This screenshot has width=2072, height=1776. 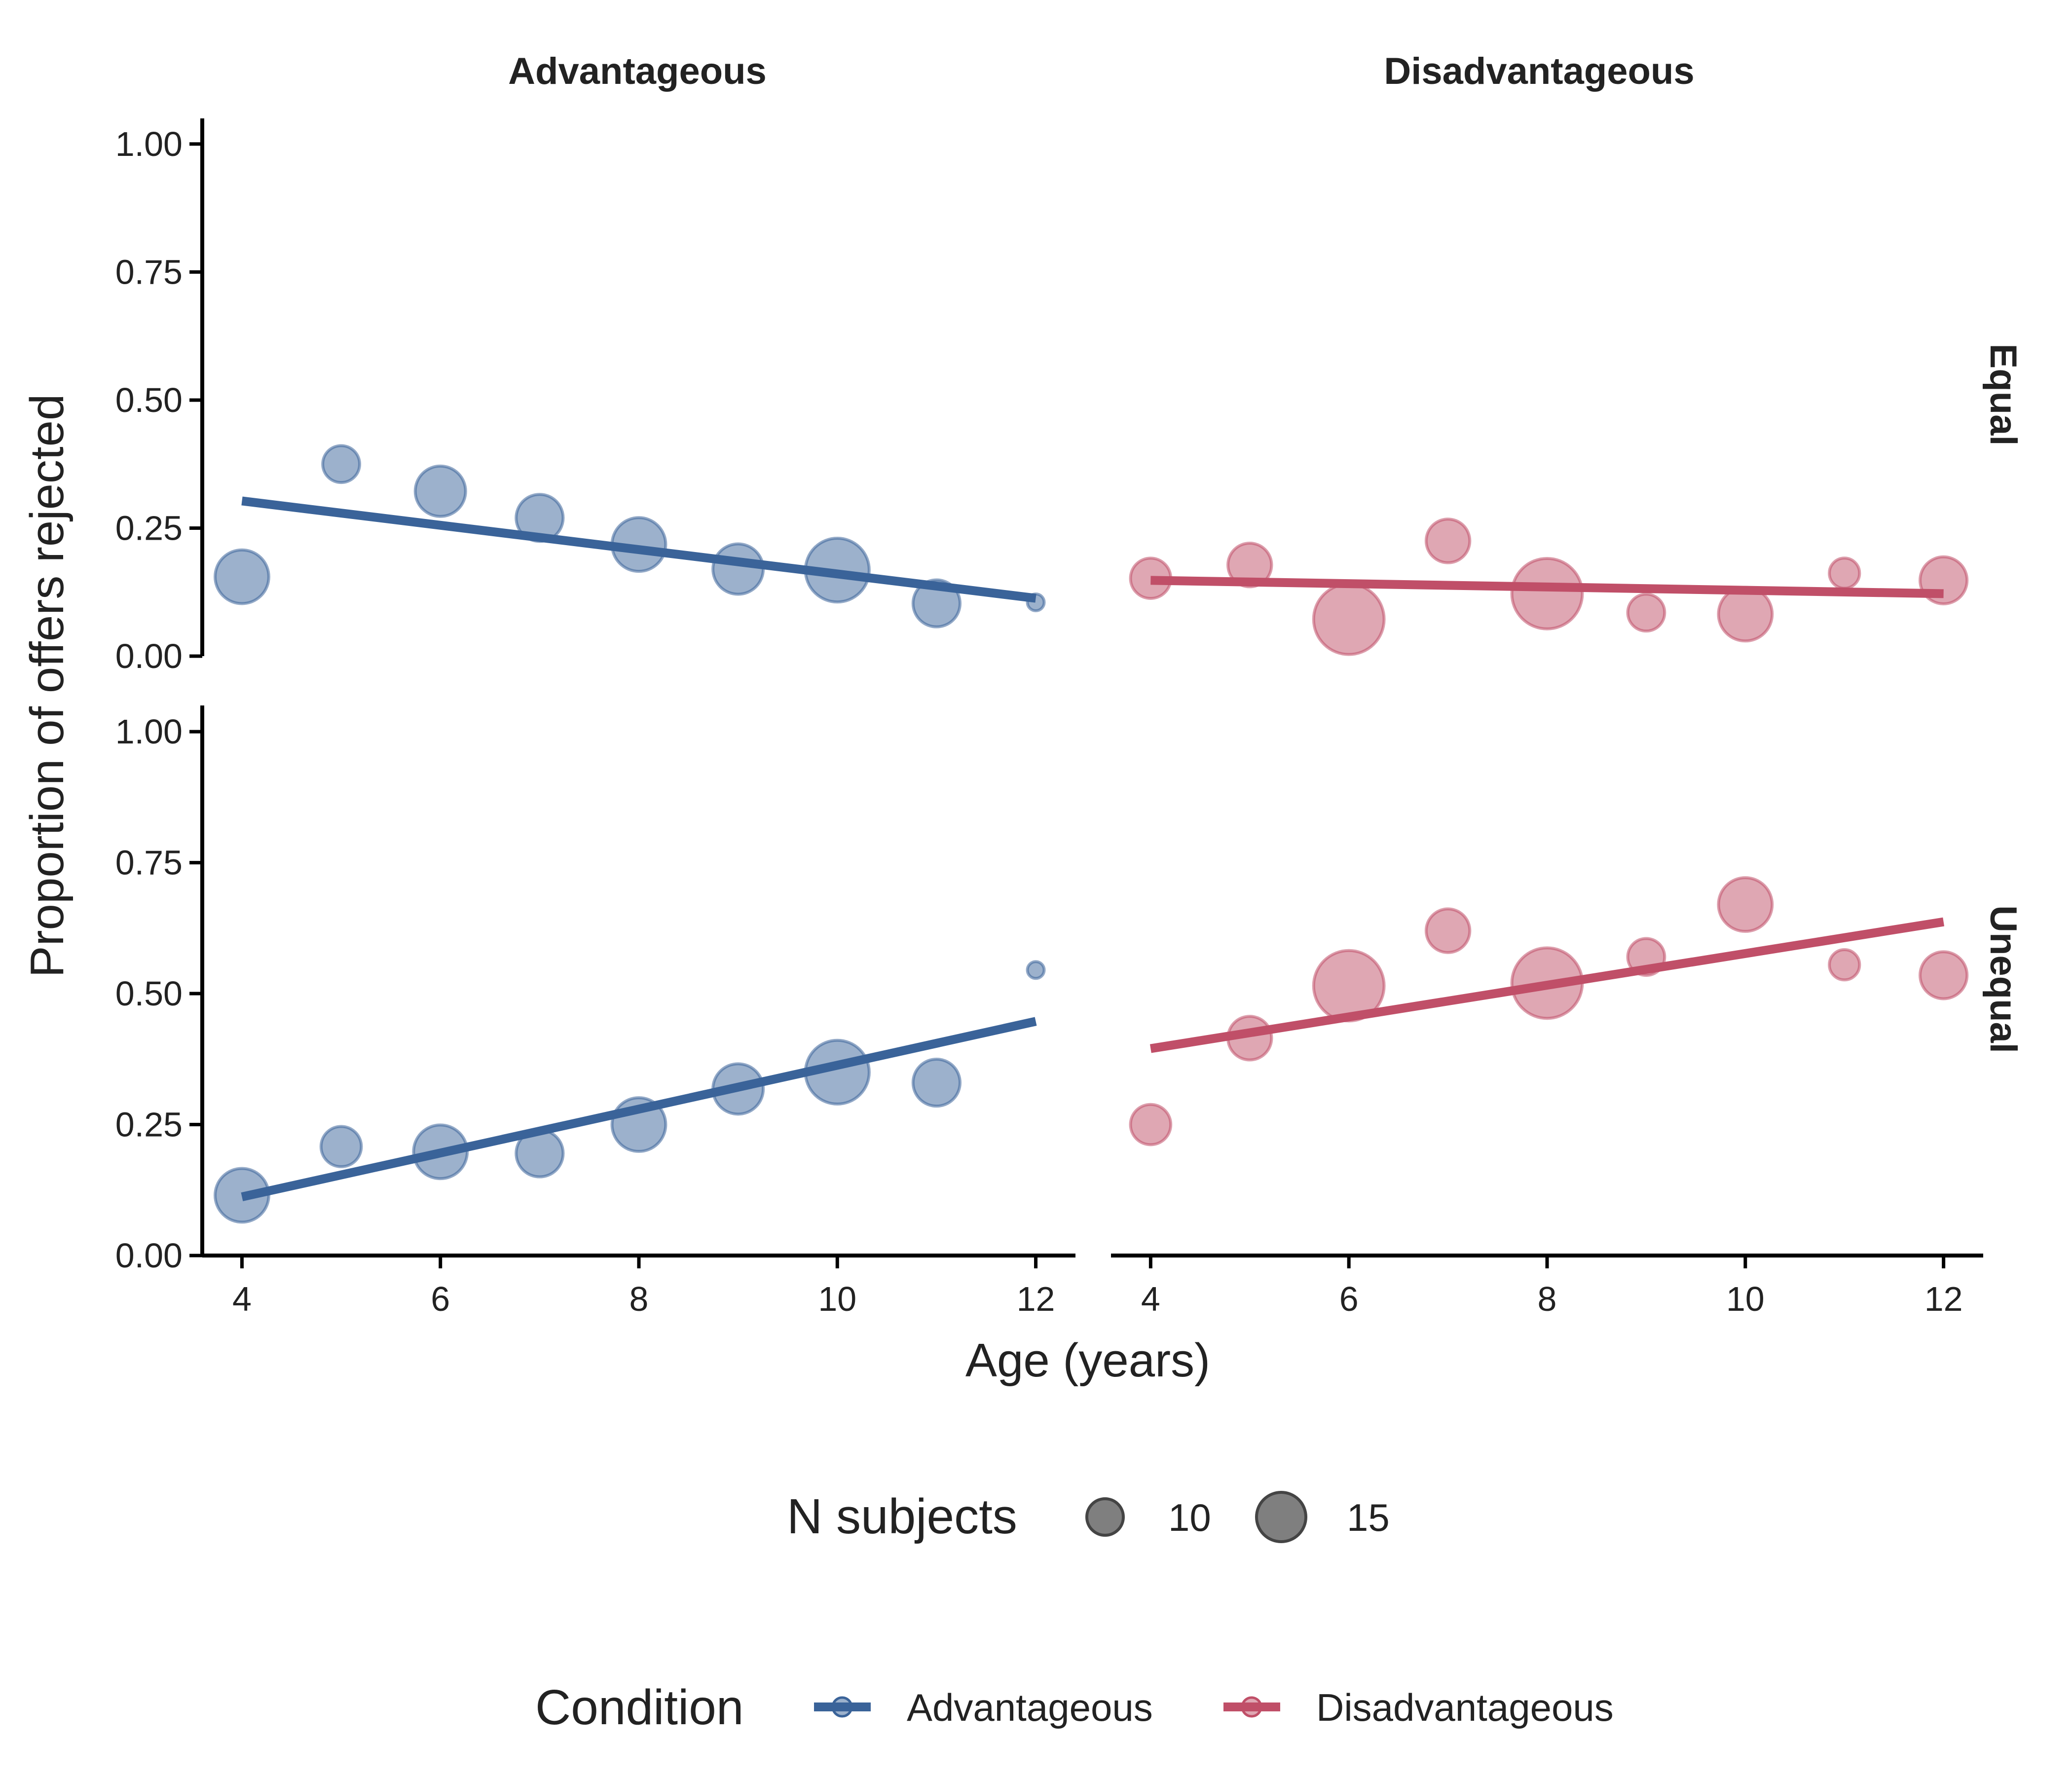 I want to click on panel-disadvantageous-unequal, so click(x=1549, y=1012).